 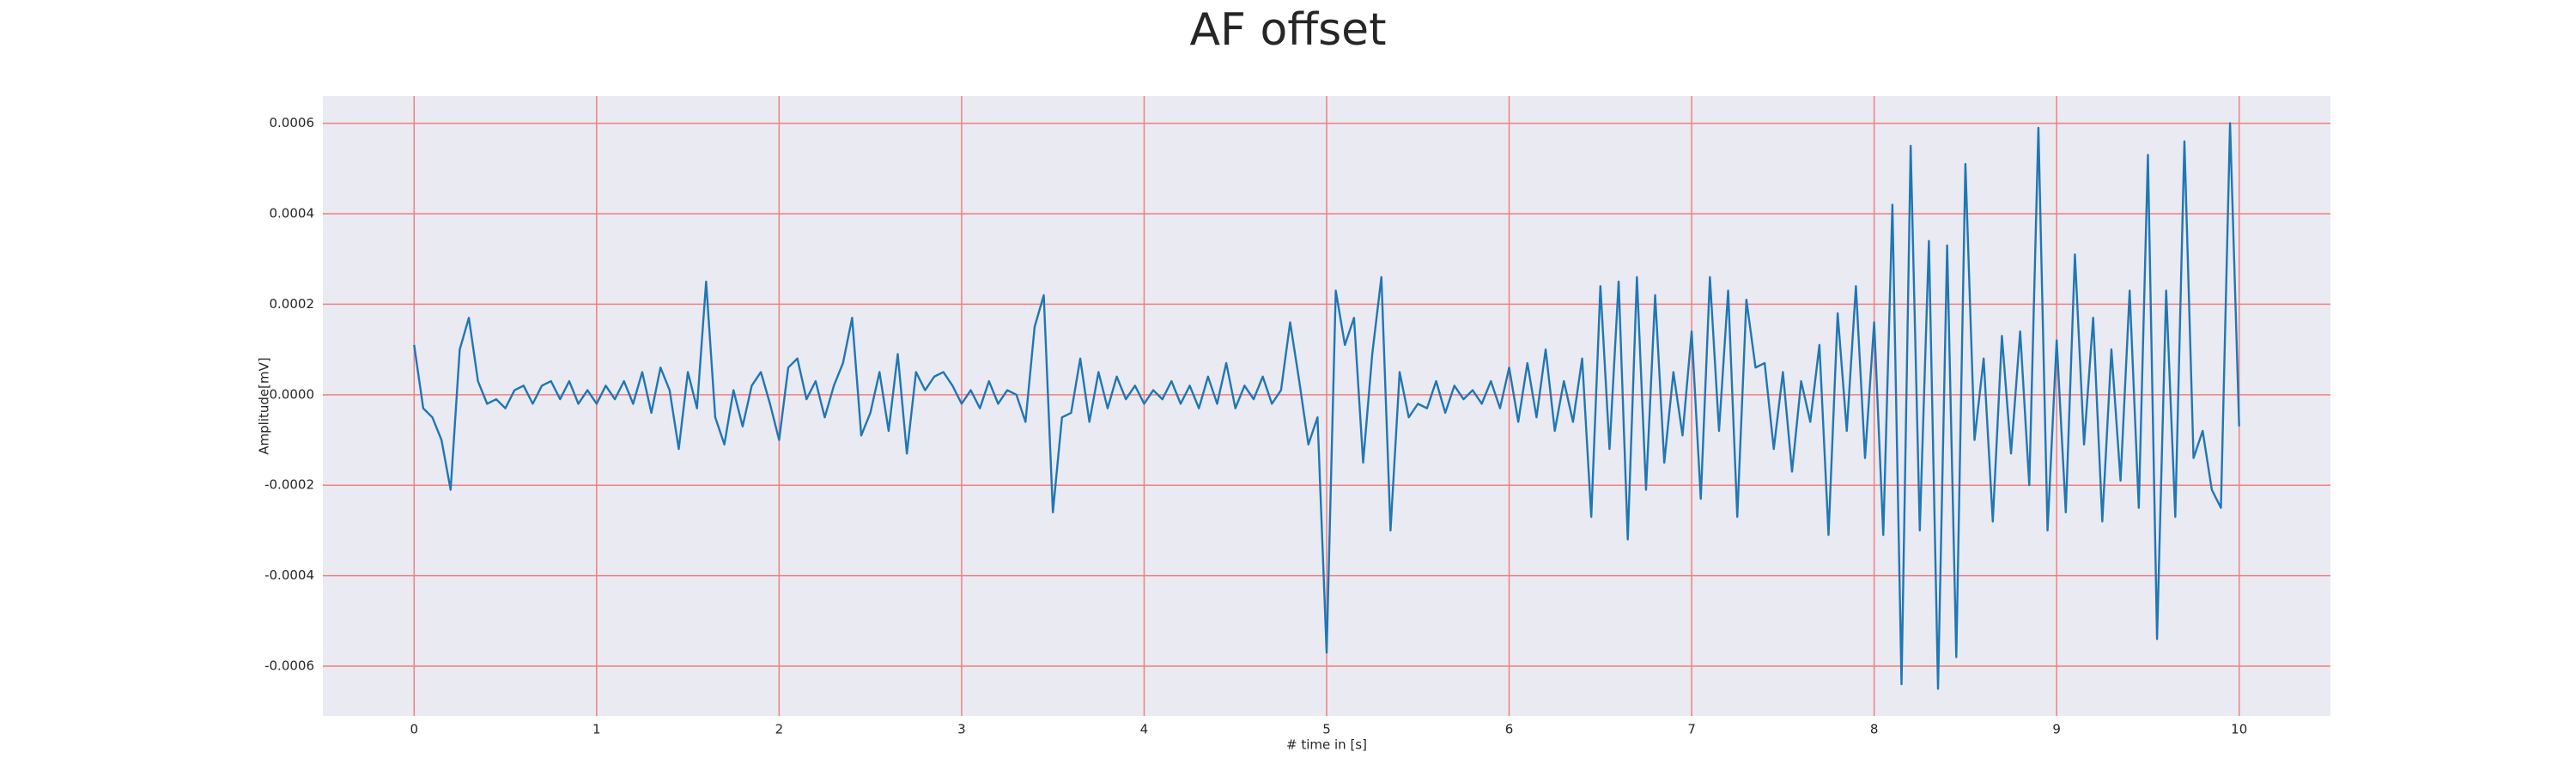 What do you see at coordinates (779, 730) in the screenshot?
I see `x-tick-label: 2` at bounding box center [779, 730].